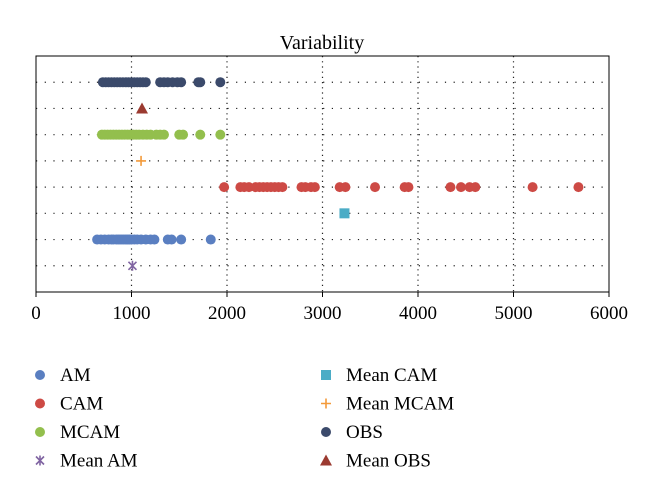 The width and height of the screenshot is (660, 498). Describe the element at coordinates (344, 213) in the screenshot. I see `point-mean-cam` at that location.